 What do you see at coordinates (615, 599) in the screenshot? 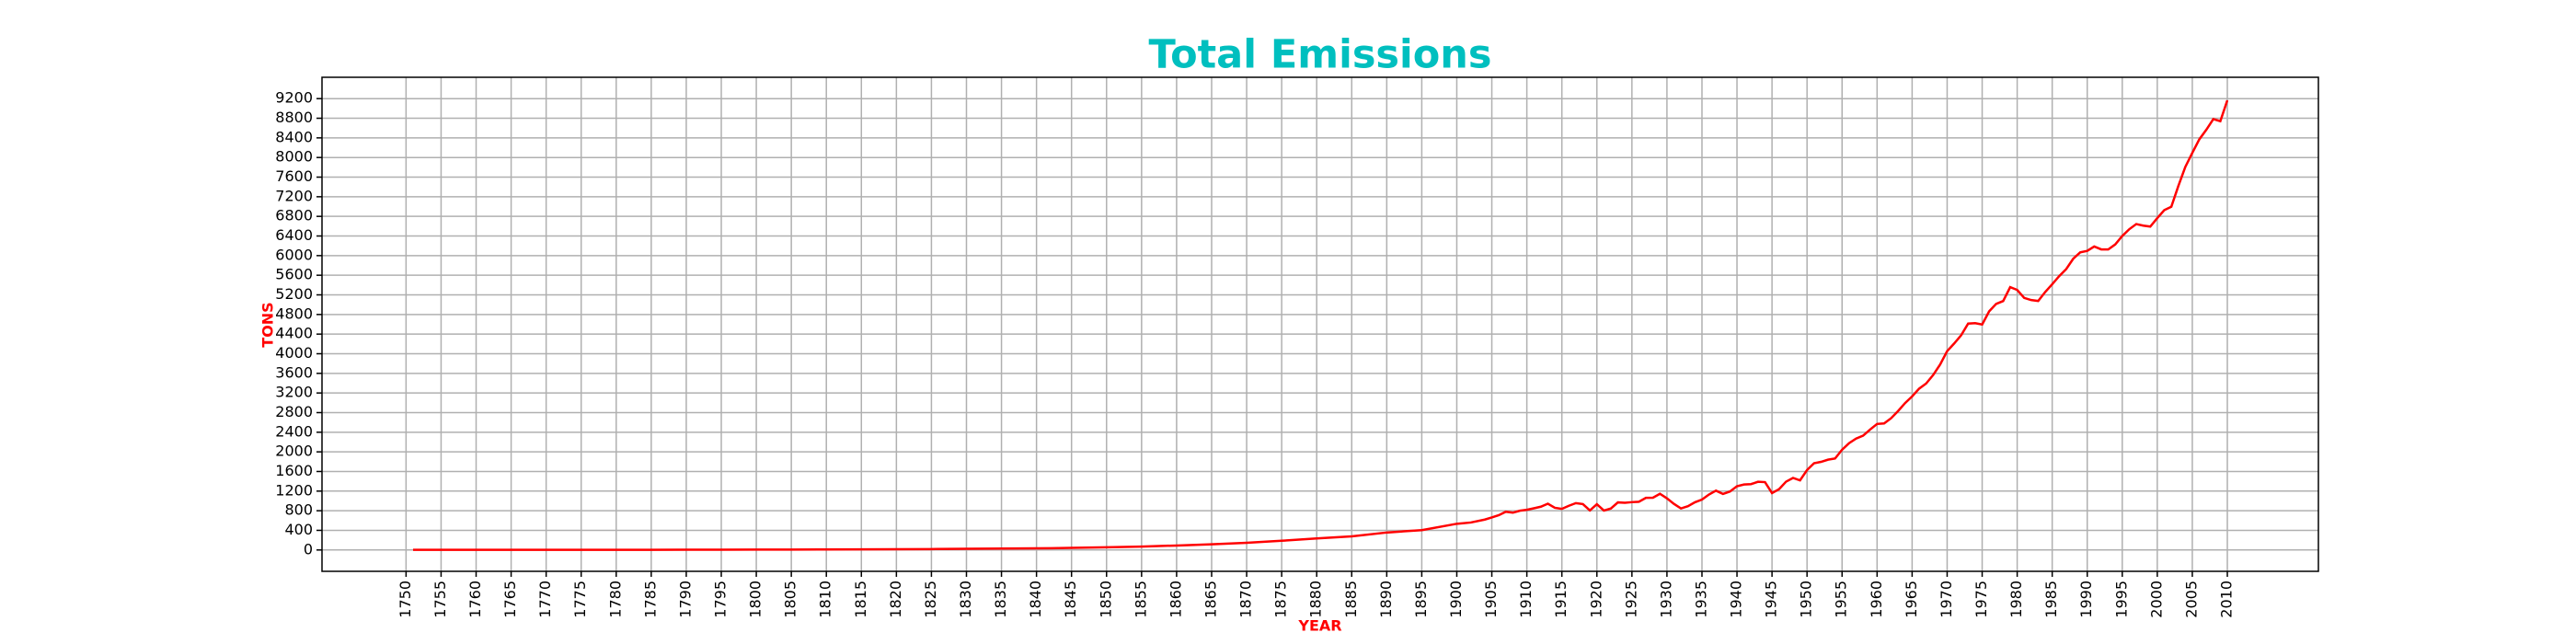
I see `x-tick-label: 1780` at bounding box center [615, 599].